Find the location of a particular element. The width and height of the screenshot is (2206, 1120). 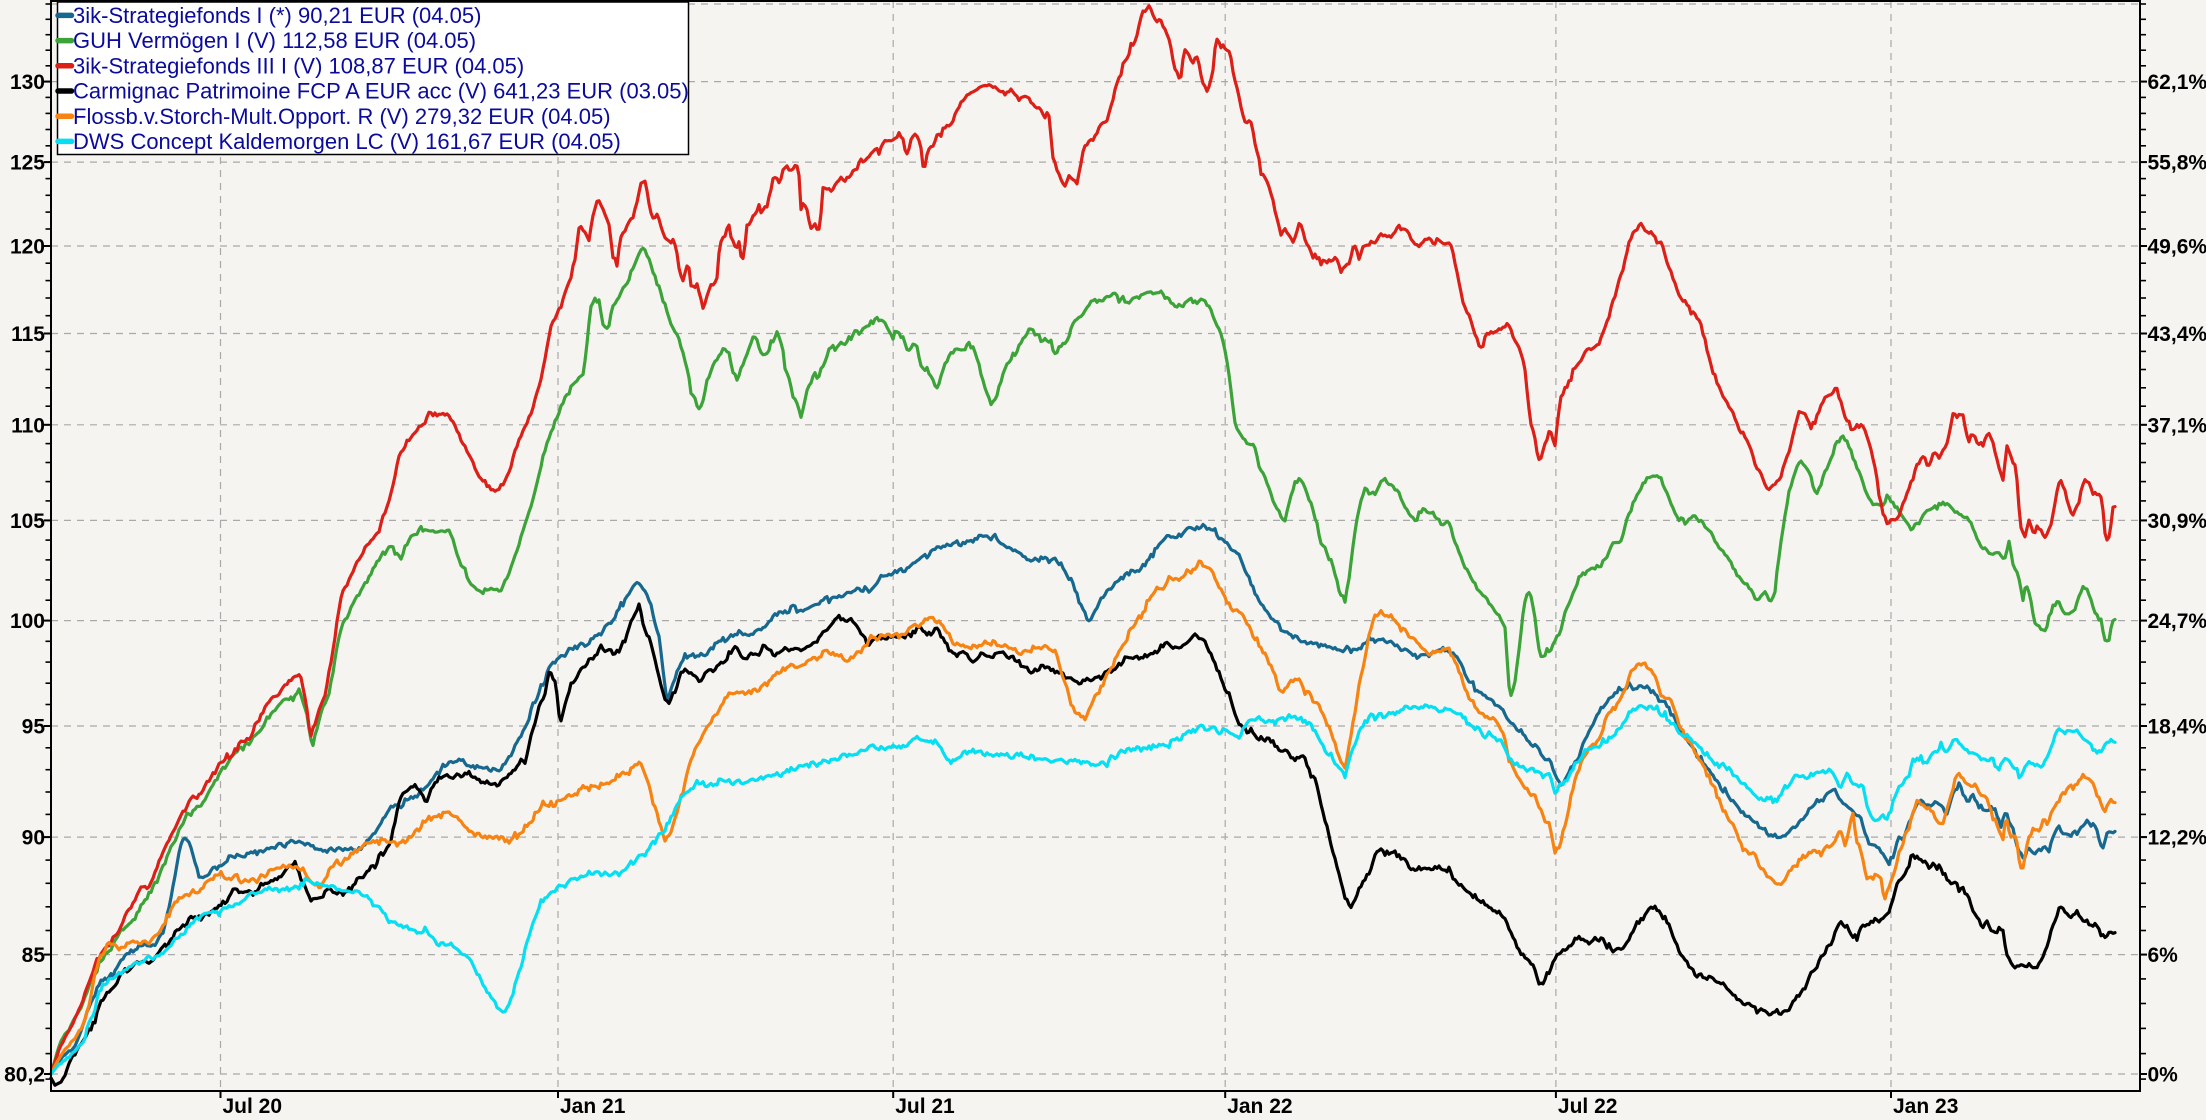

svg-text: 80,2 is located at coordinates (24, 1075).